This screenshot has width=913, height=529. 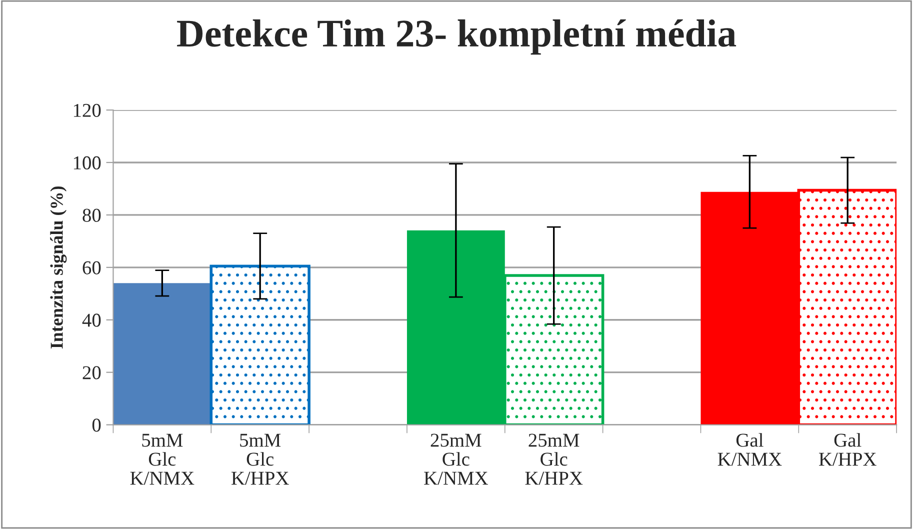 I want to click on x-tick-label: 25mM Glc K/HPX, so click(x=554, y=459).